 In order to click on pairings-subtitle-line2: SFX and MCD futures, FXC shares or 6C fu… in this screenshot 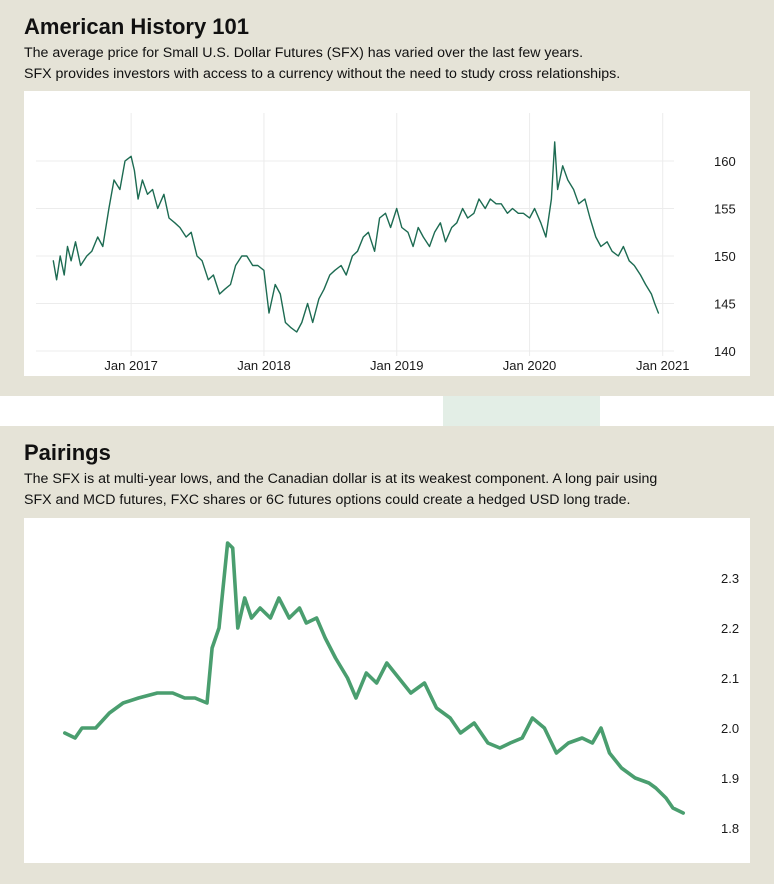, I will do `click(327, 500)`.